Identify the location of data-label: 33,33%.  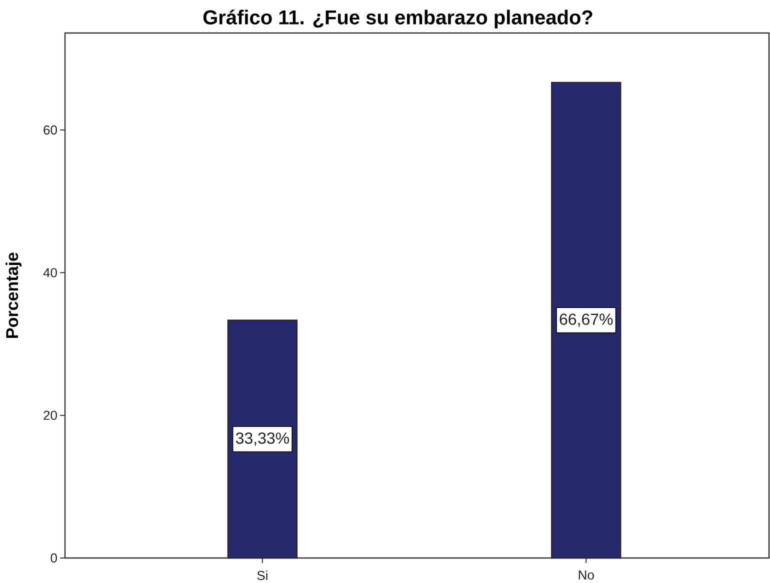
(262, 439).